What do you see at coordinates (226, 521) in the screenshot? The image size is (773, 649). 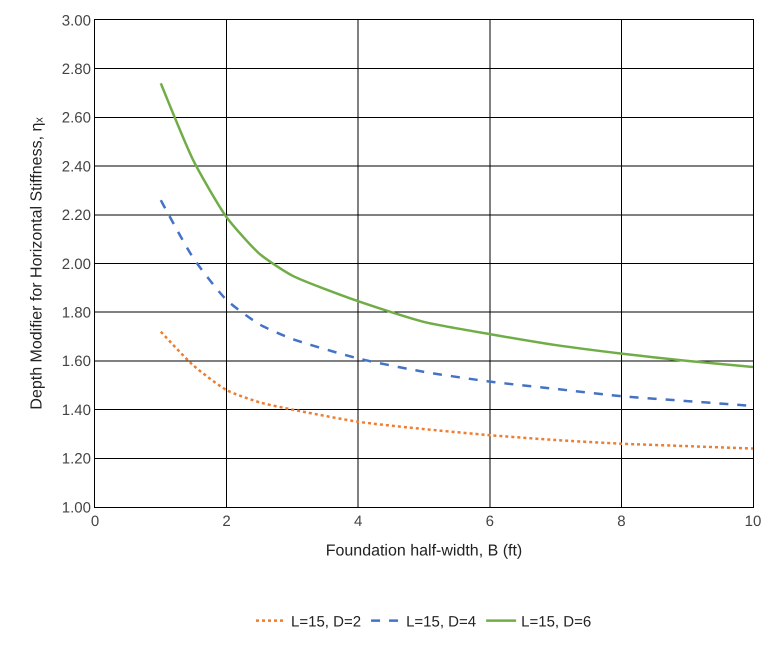 I see `x-tick-label: 2` at bounding box center [226, 521].